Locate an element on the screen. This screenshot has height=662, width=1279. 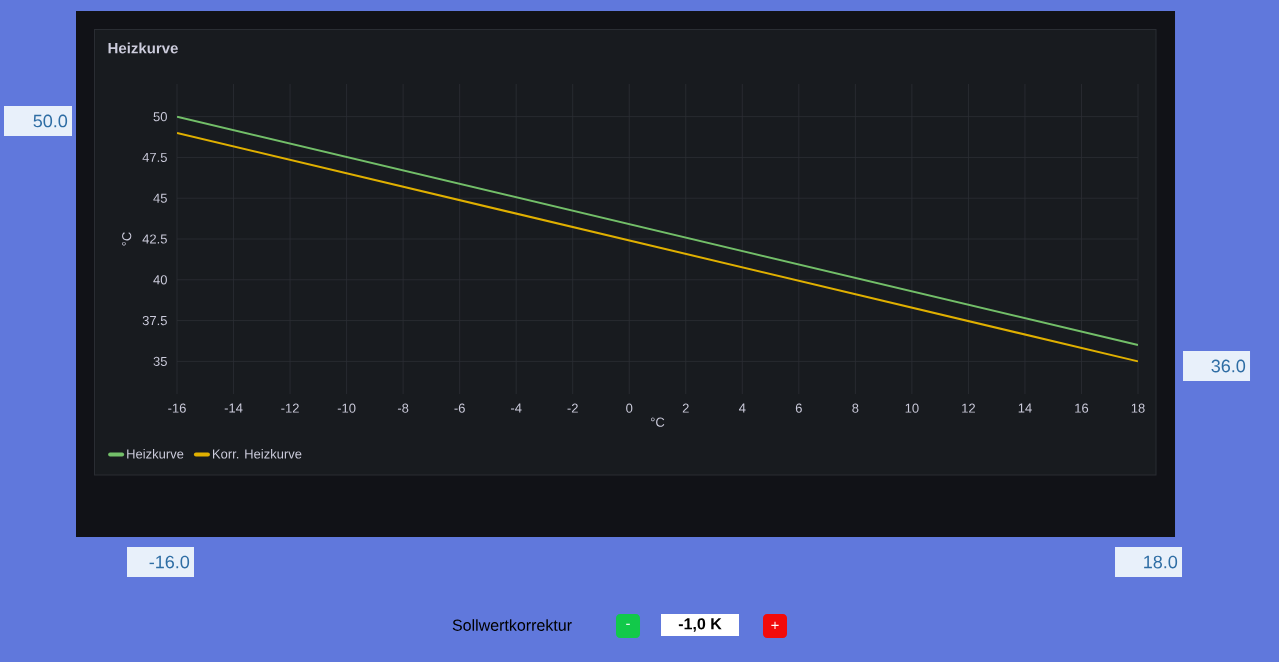
text: Sollwertkorrektur is located at coordinates (512, 625).